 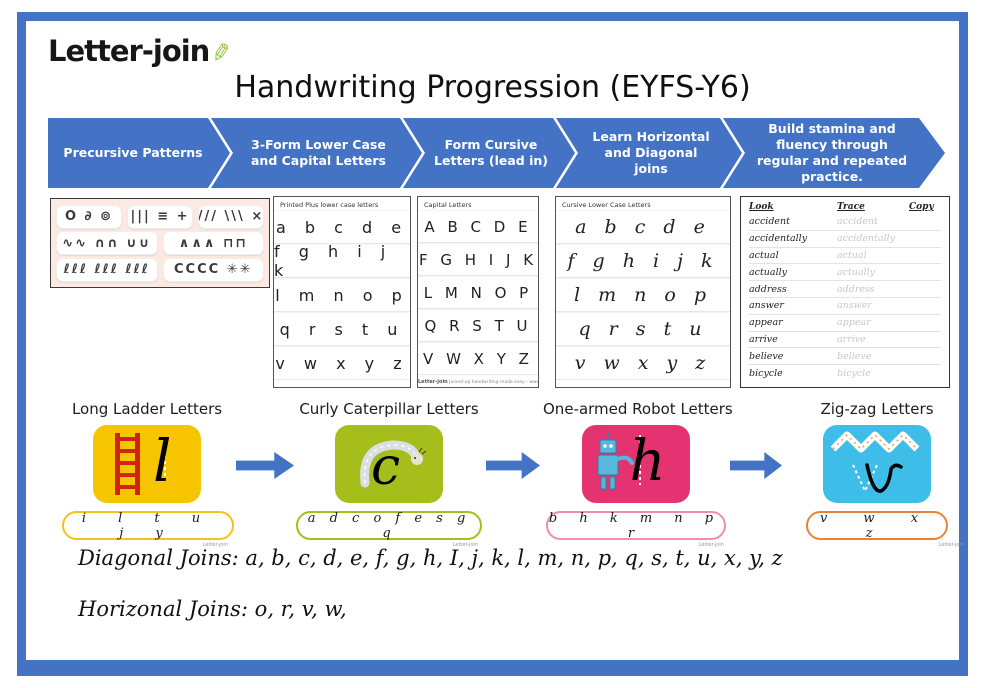 I want to click on cursive-row-1: a b c d e, so click(x=643, y=227).